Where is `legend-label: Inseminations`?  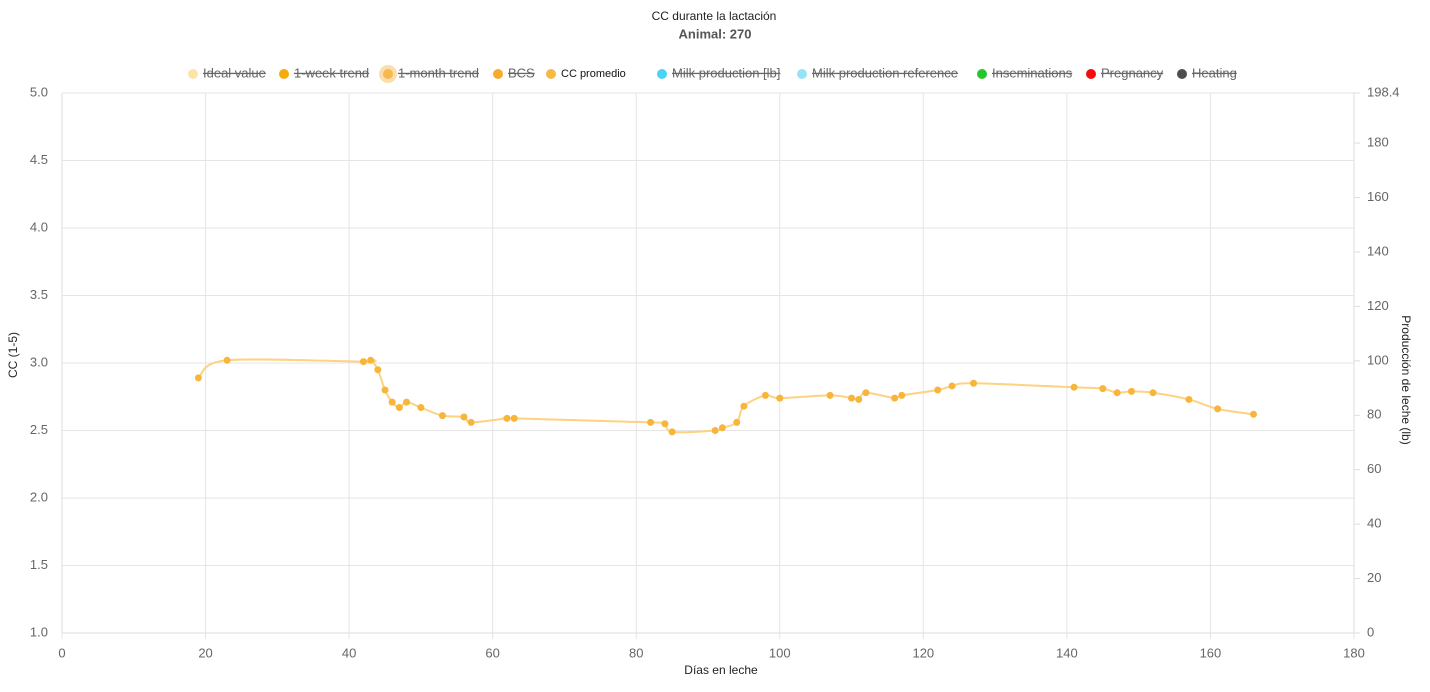
legend-label: Inseminations is located at coordinates (1032, 72).